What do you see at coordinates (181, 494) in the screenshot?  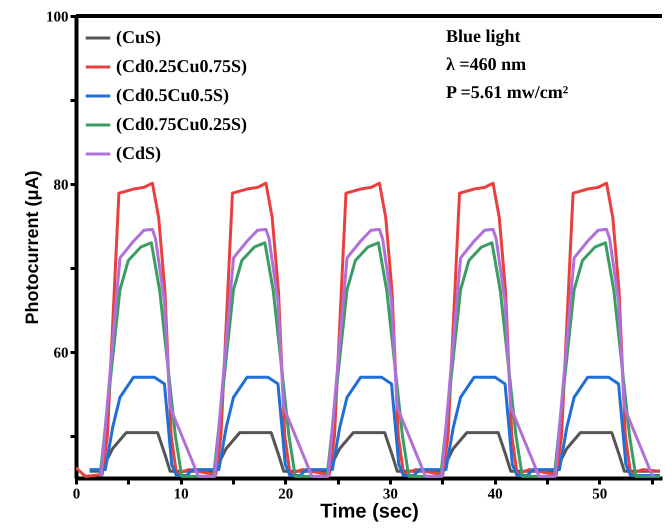 I see `x-tick-label: 10` at bounding box center [181, 494].